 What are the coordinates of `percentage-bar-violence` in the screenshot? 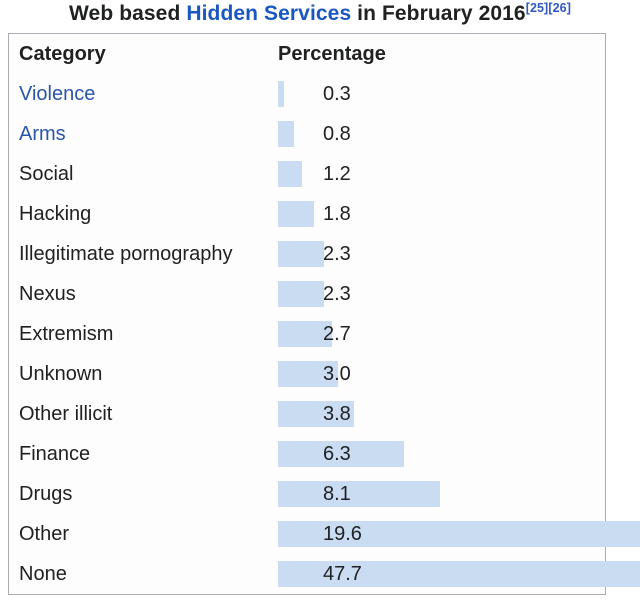 It's located at (281, 94).